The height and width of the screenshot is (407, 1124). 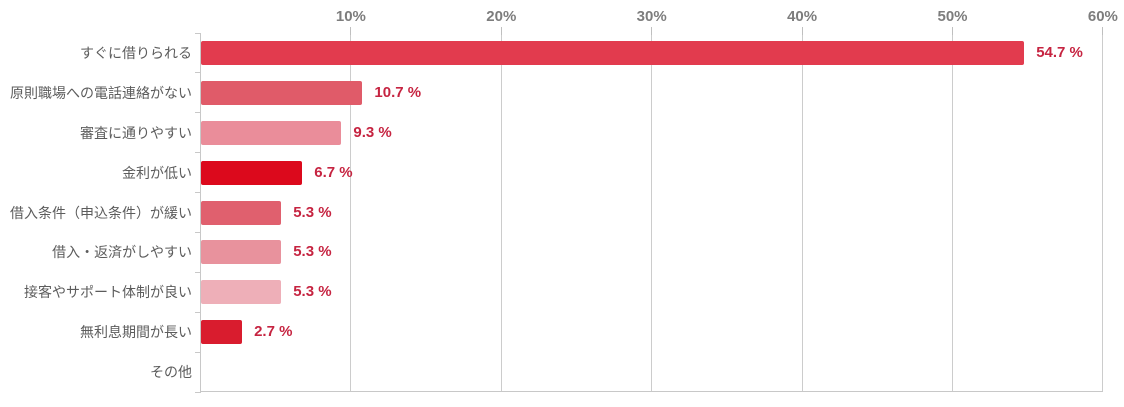 I want to click on x-axis-tick-label: 50%, so click(x=952, y=16).